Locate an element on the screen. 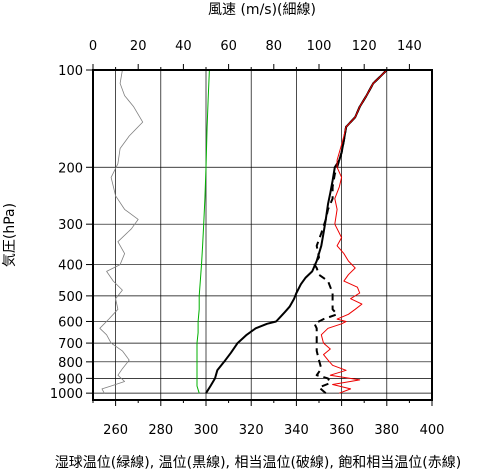 The image size is (498, 472). top-axis-title: 風速 (m/s)(細線) is located at coordinates (262, 10).